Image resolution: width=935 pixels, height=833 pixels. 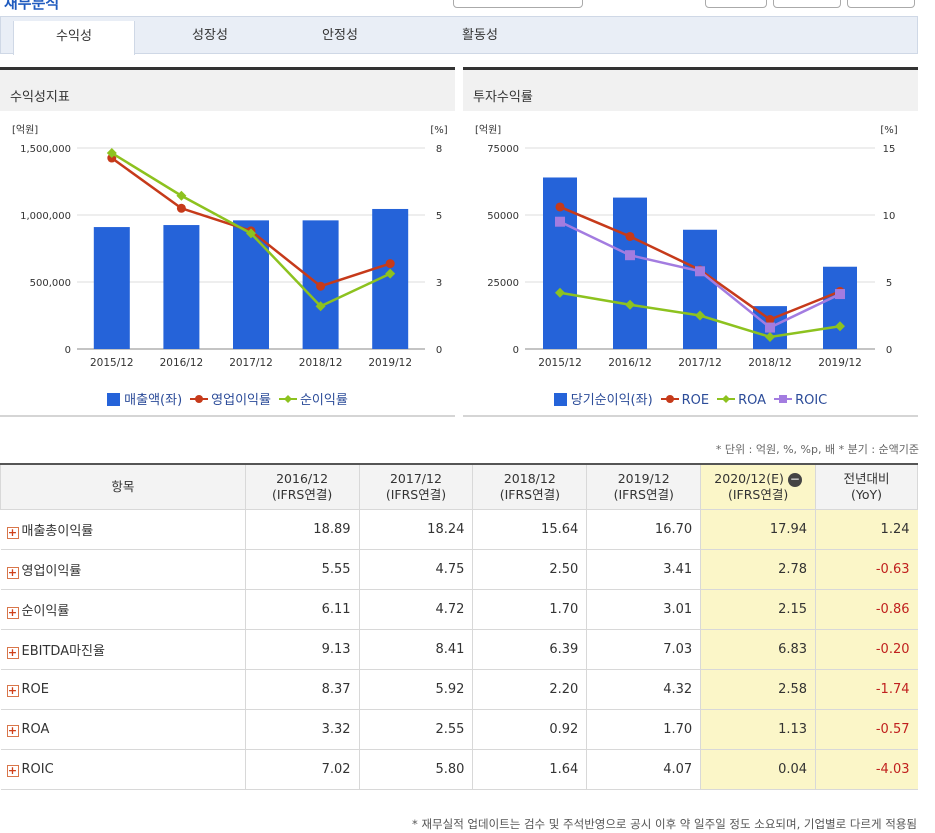 What do you see at coordinates (390, 363) in the screenshot?
I see `x-tick-label: 2019/12` at bounding box center [390, 363].